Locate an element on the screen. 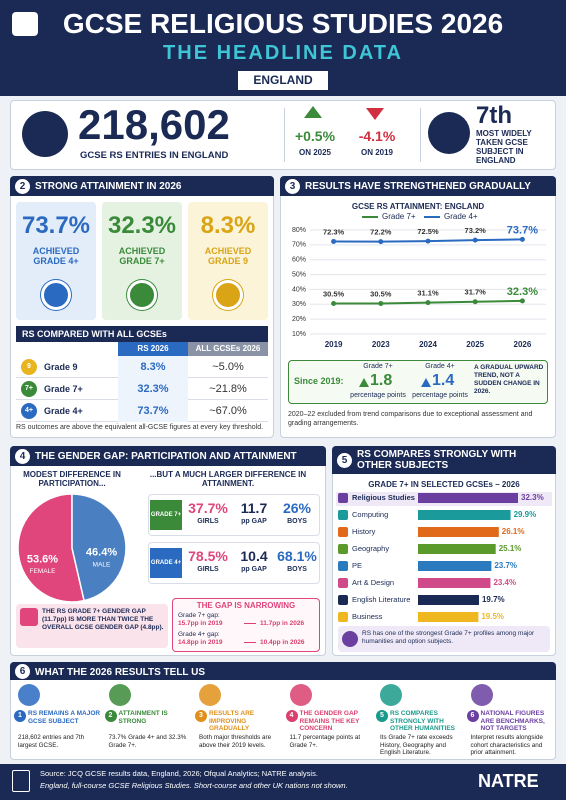 The height and width of the screenshot is (800, 566). callout is located at coordinates (92, 626).